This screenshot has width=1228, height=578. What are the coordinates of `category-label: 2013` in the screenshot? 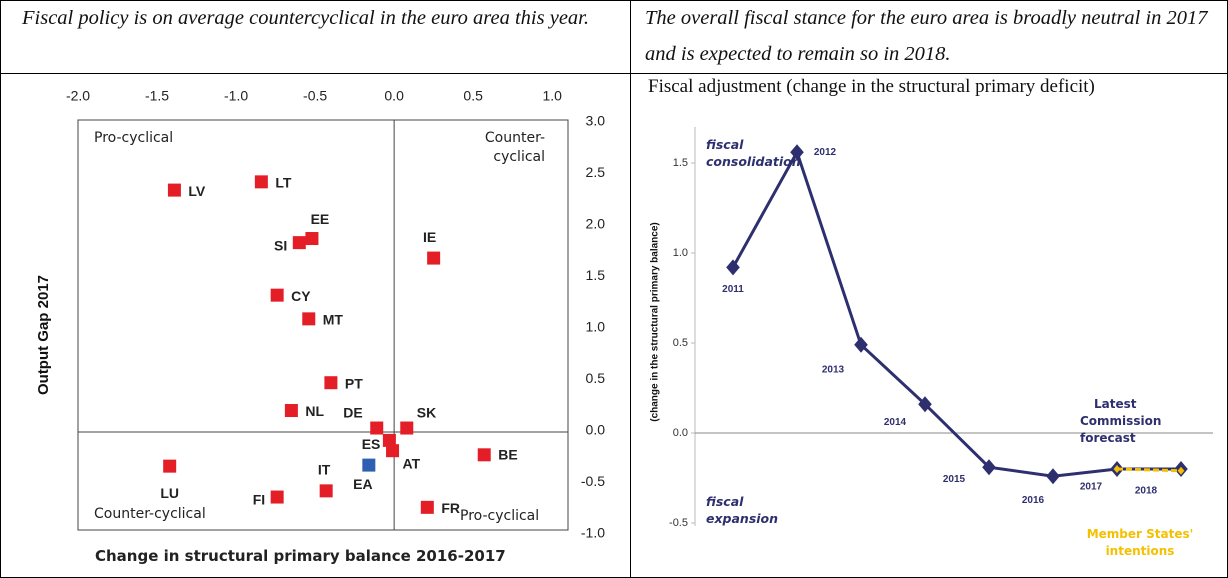 It's located at (833, 369).